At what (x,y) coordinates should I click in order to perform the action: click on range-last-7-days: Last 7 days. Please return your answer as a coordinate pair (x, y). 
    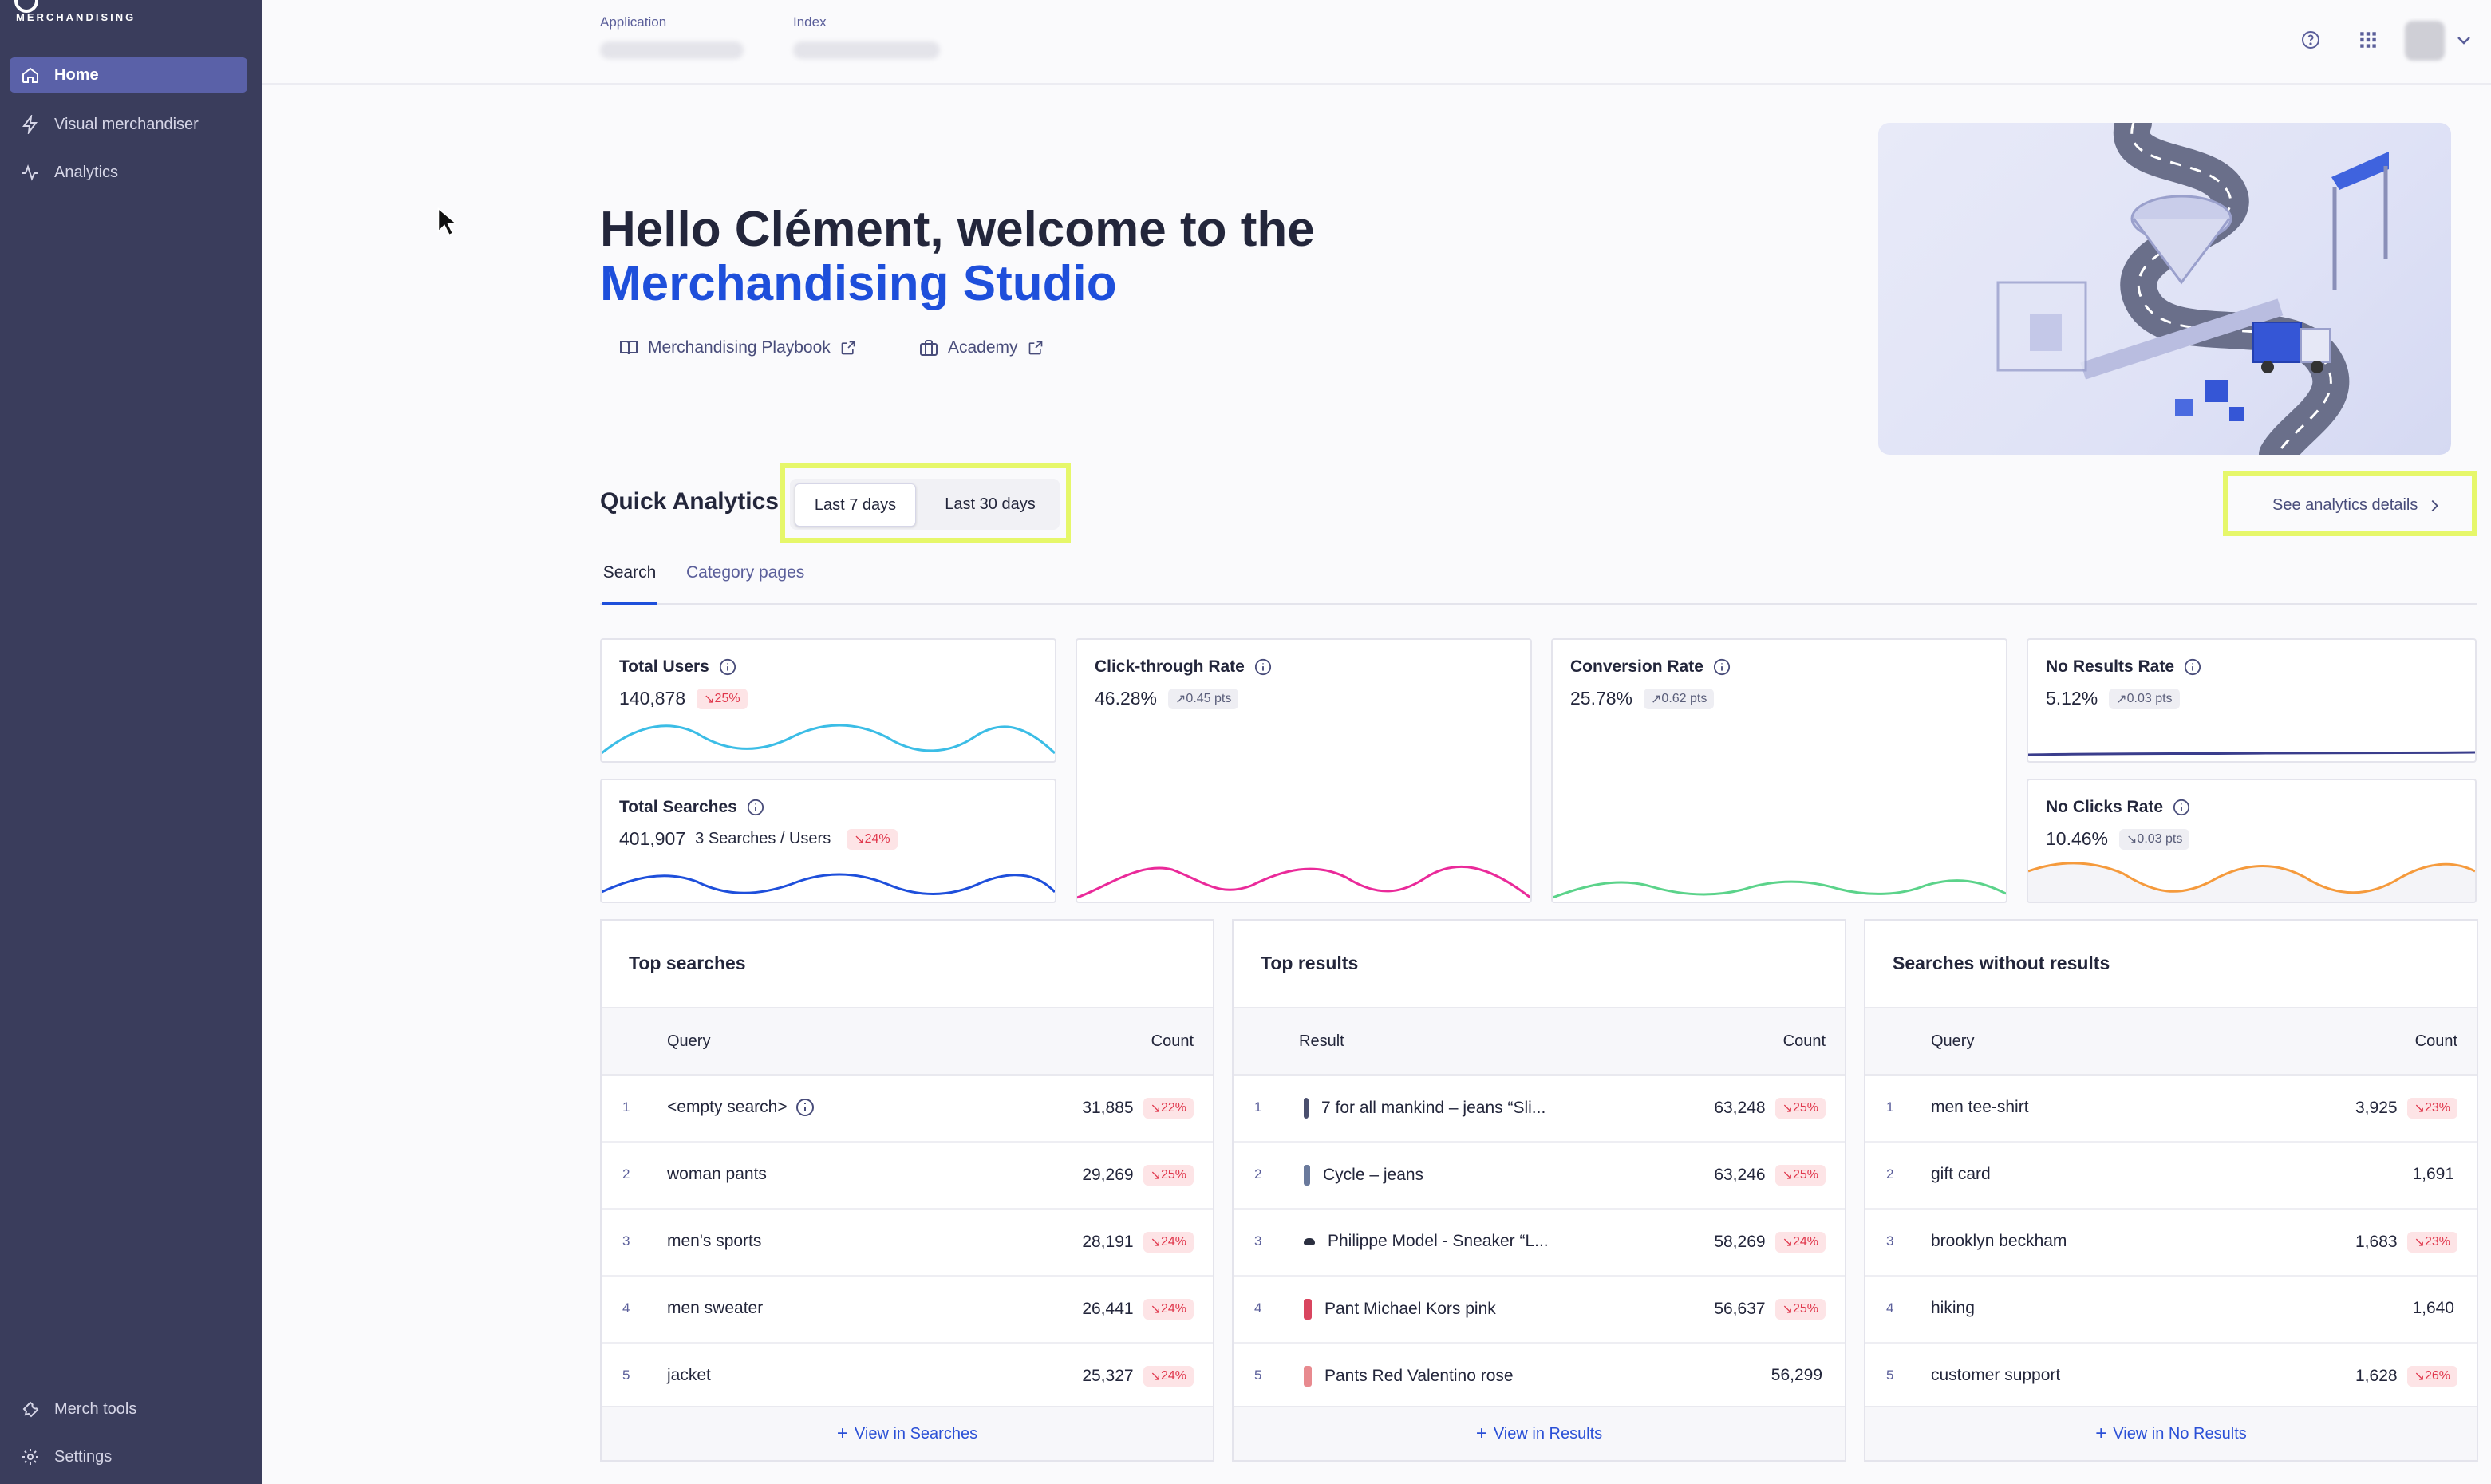
    Looking at the image, I should click on (855, 505).